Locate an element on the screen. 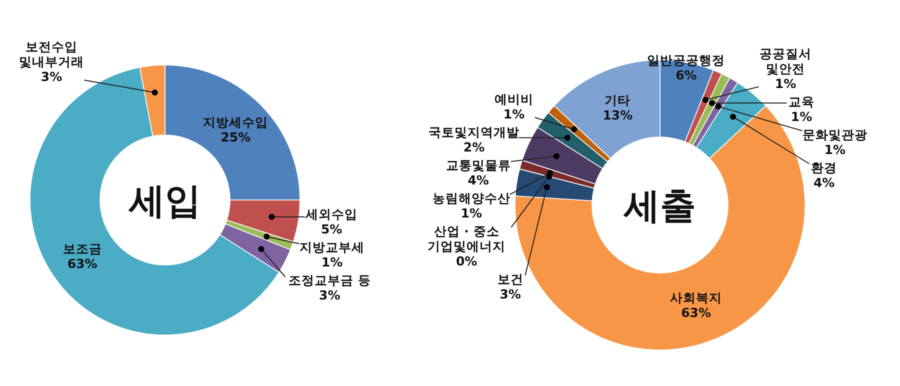 The image size is (900, 386). data-label: 6% is located at coordinates (687, 74).